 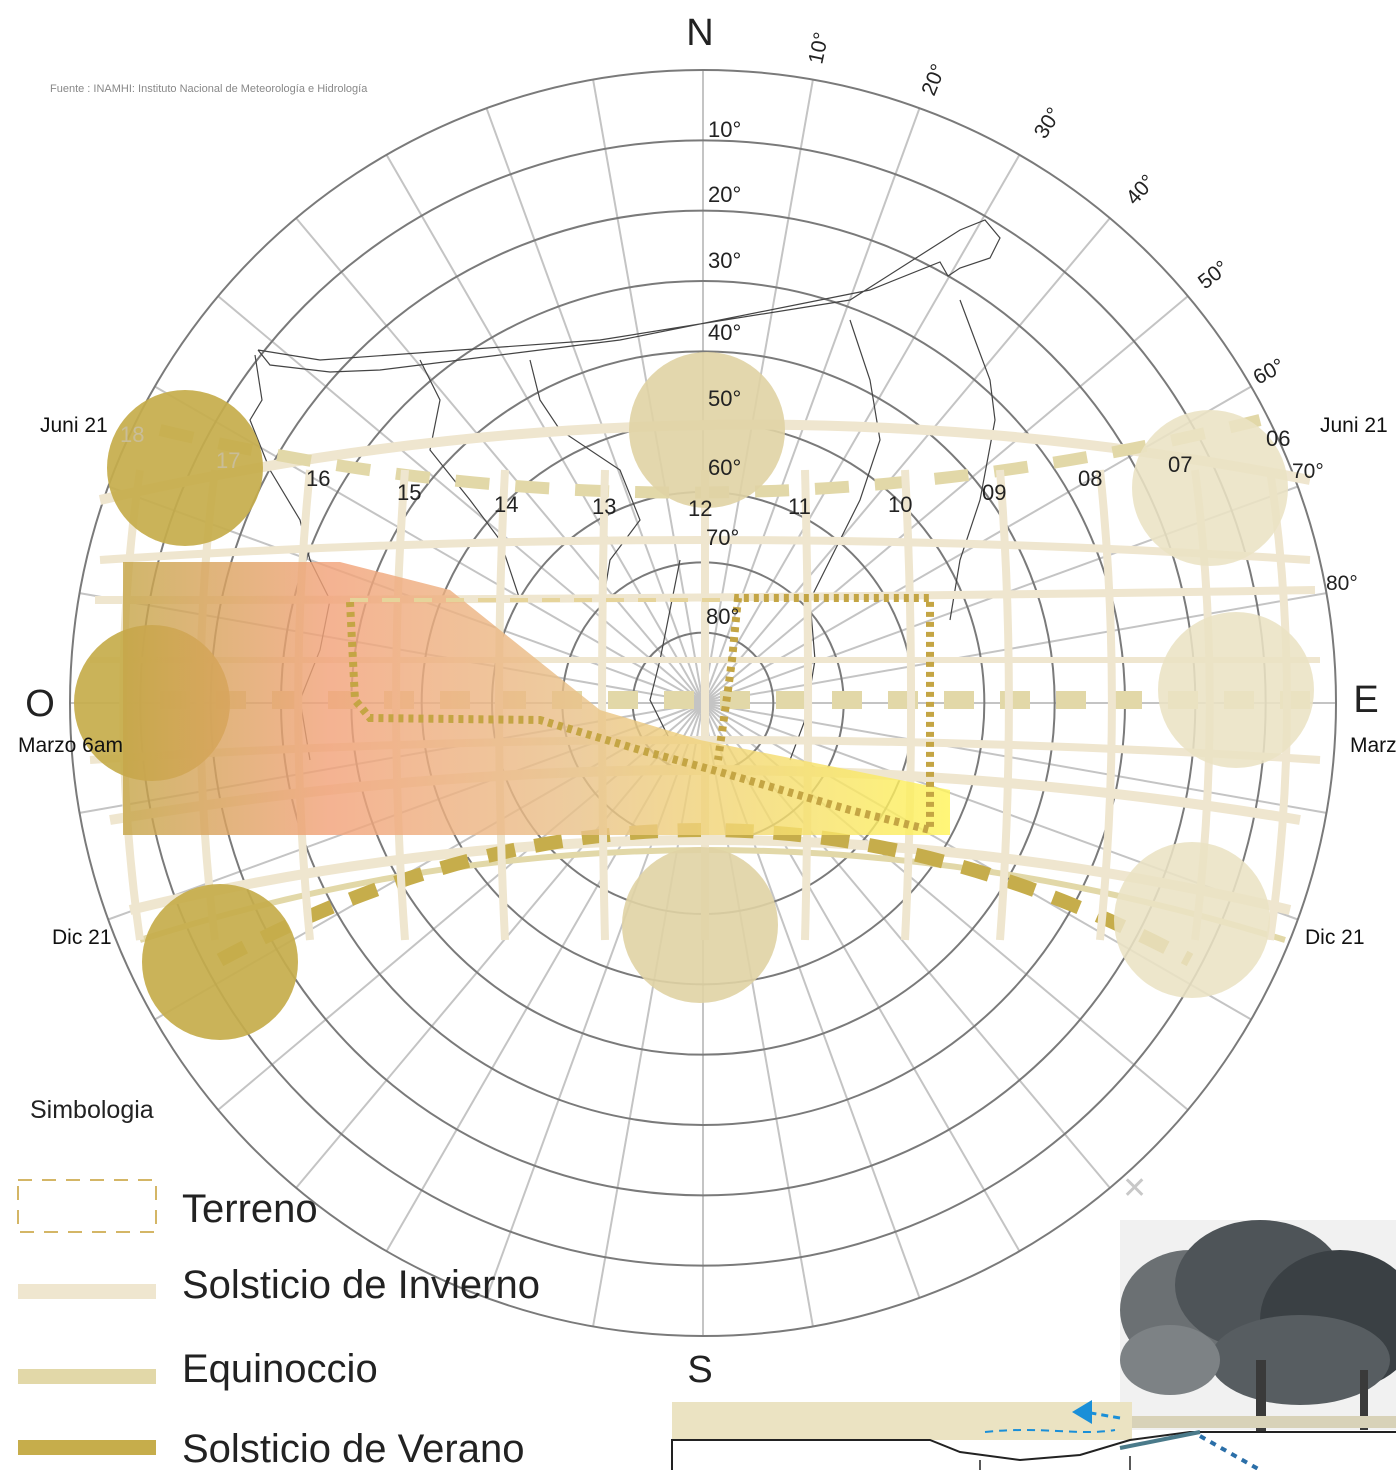 I want to click on sun-disc-dec-east, so click(x=1192, y=920).